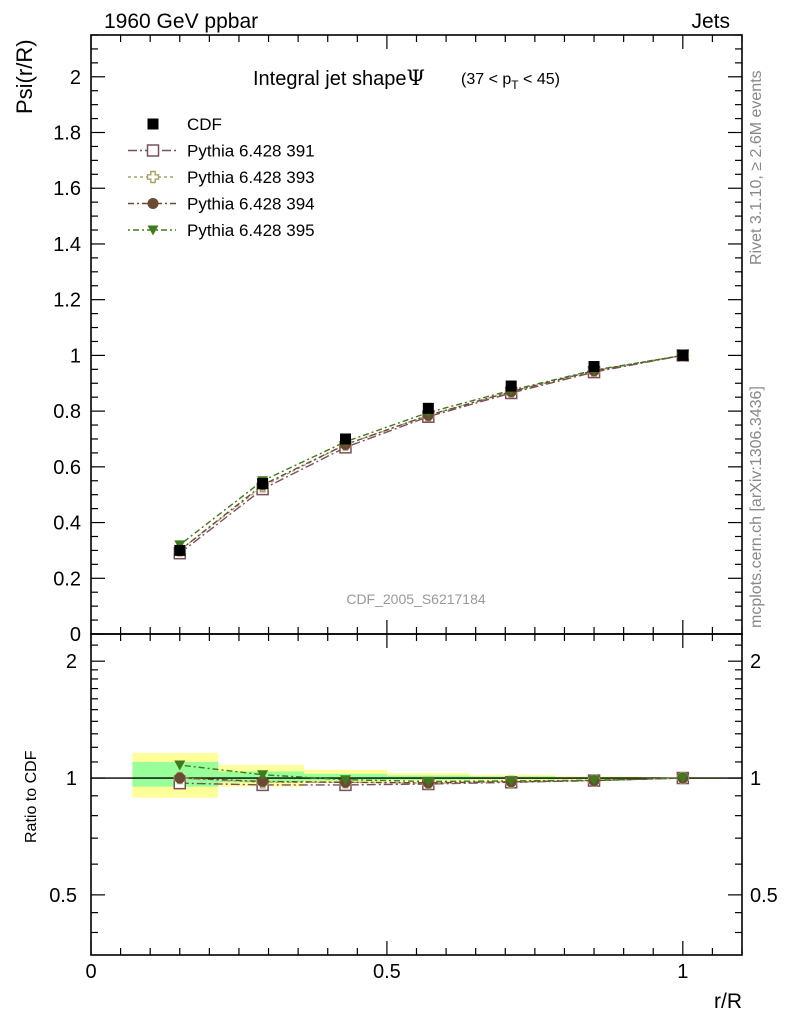 The height and width of the screenshot is (1024, 786). What do you see at coordinates (71, 779) in the screenshot?
I see `ratio-y-tick-label: 1` at bounding box center [71, 779].